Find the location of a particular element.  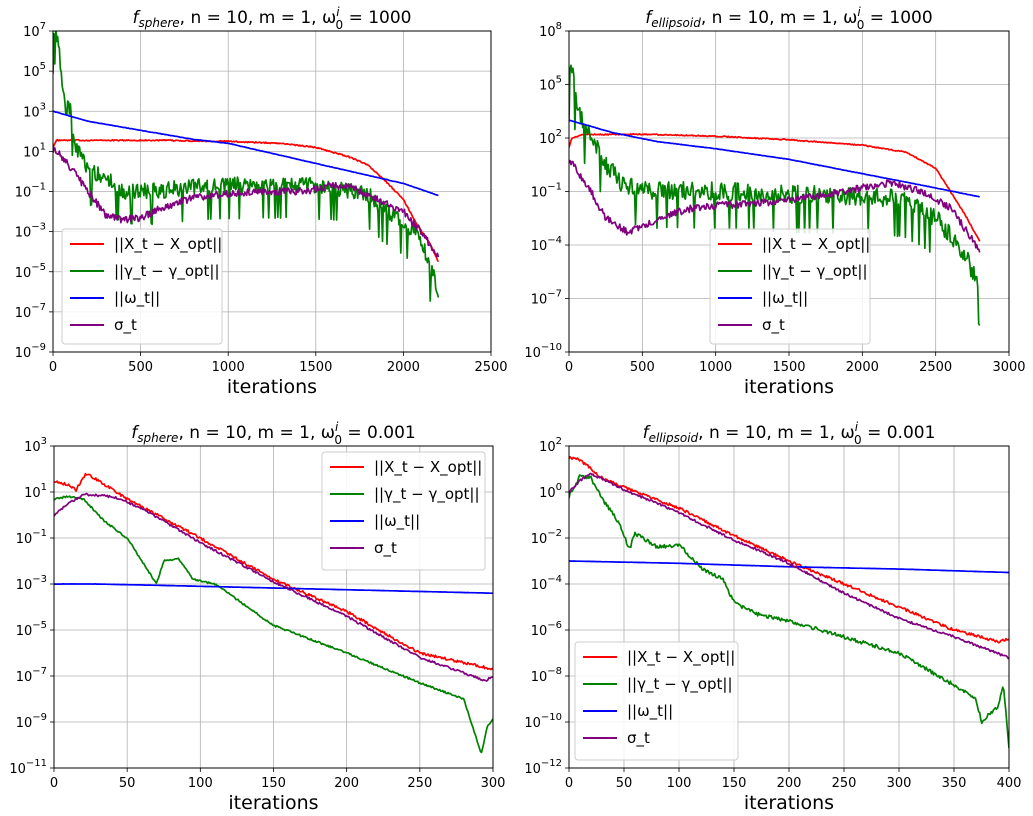

y-tick-label: 10⁻² is located at coordinates (546, 537).